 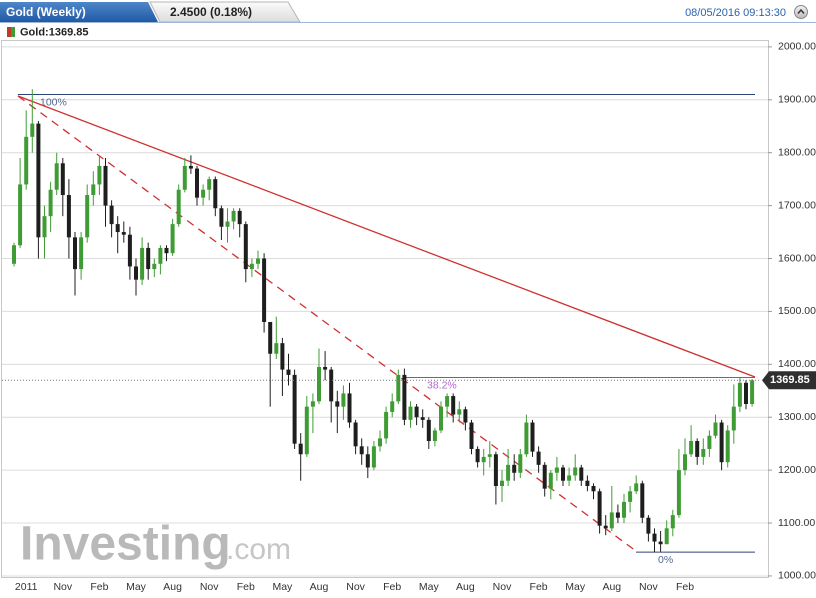 What do you see at coordinates (797, 258) in the screenshot?
I see `y-tick-label: 1600.00` at bounding box center [797, 258].